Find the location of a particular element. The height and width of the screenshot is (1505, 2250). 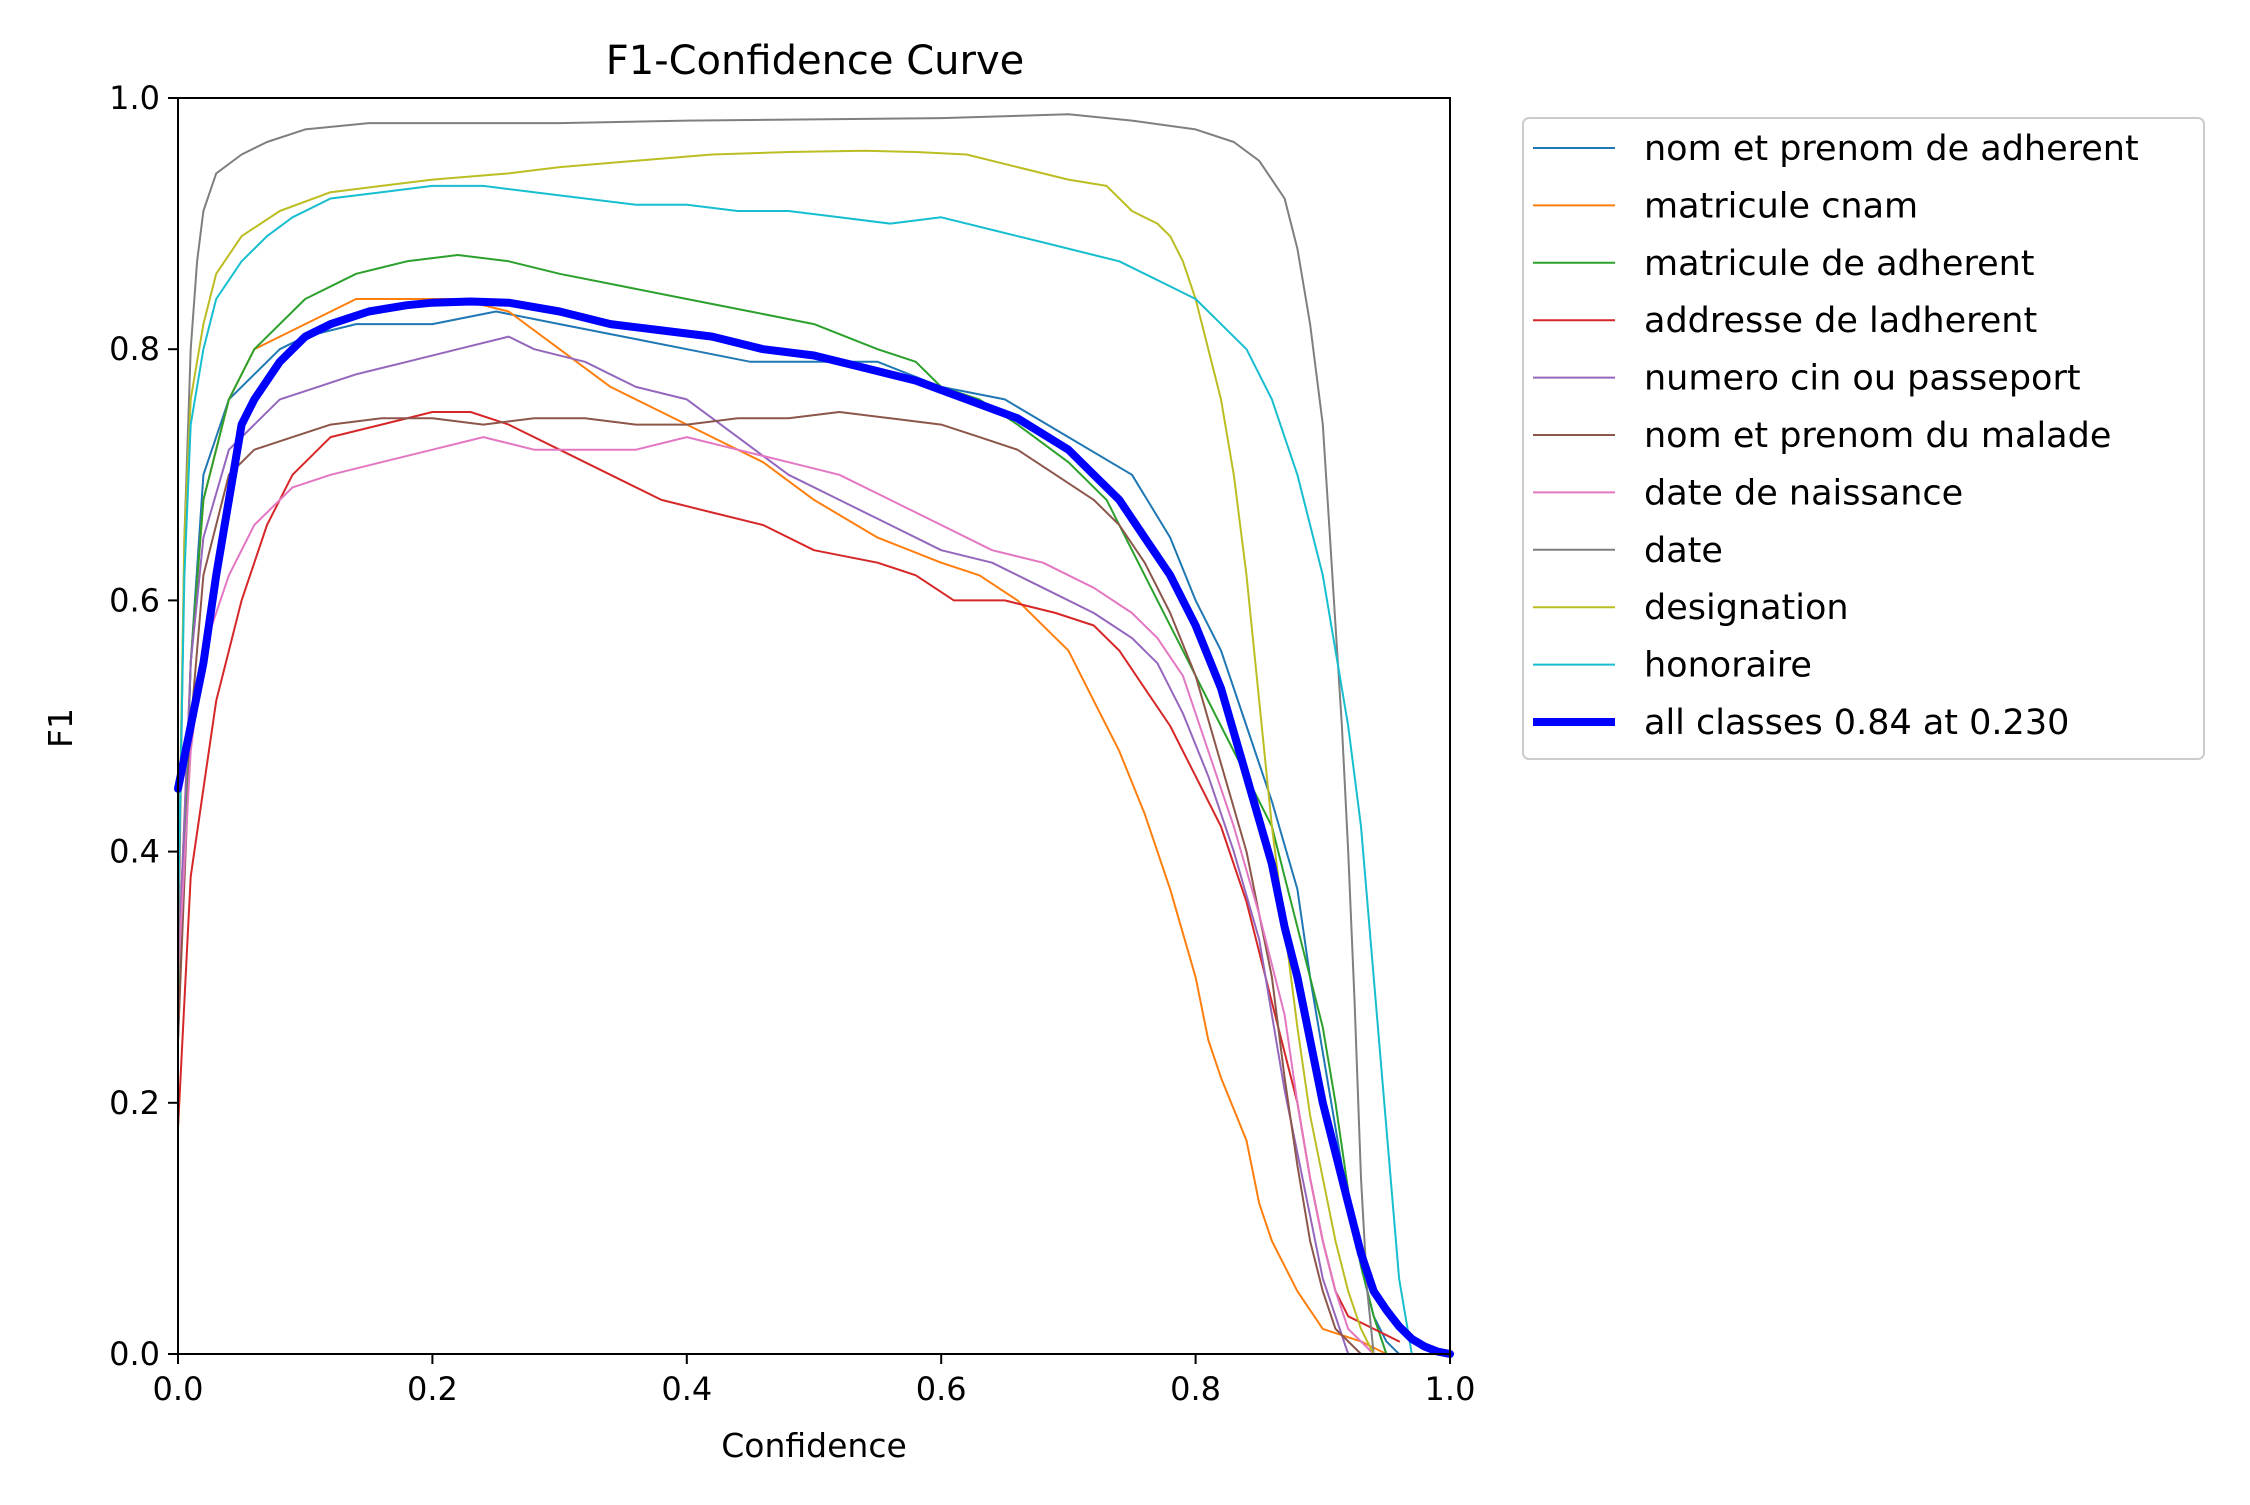

legend-label: numero cin ou passeport is located at coordinates (1862, 379).